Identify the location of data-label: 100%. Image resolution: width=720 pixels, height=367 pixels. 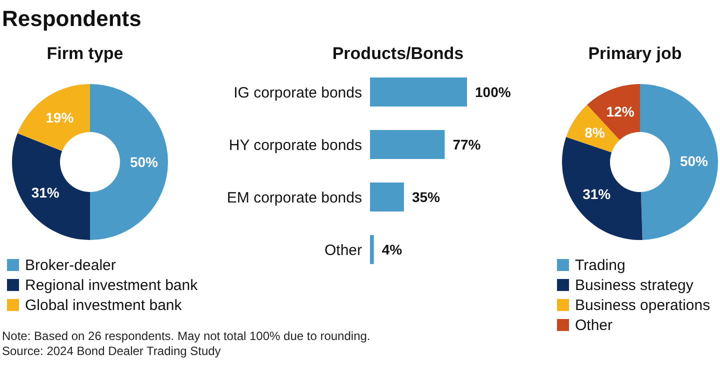
(493, 92).